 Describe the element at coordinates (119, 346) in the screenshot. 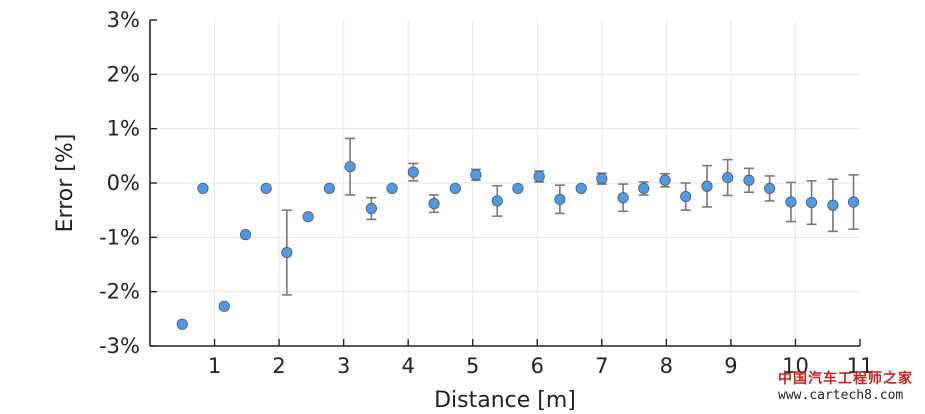

I see `y-tick-label: -3%` at that location.